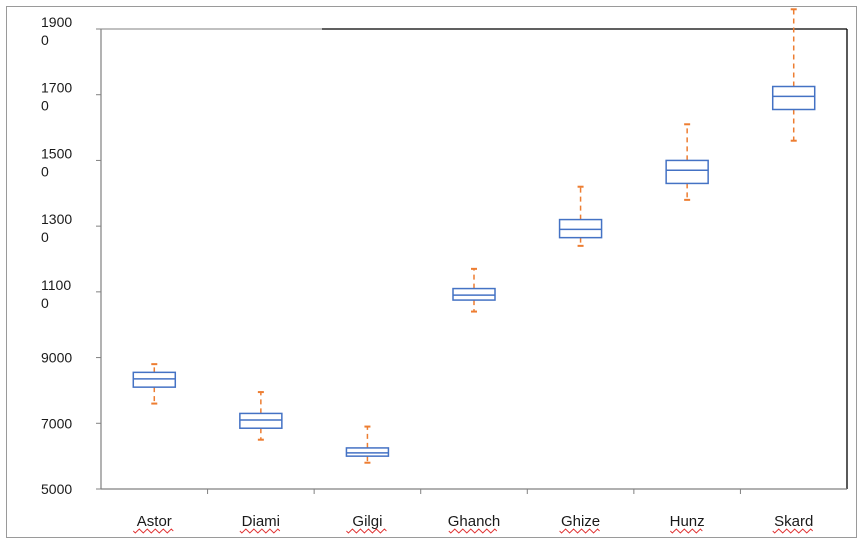  Describe the element at coordinates (56, 153) in the screenshot. I see `y-tick-label-line: 1500` at that location.